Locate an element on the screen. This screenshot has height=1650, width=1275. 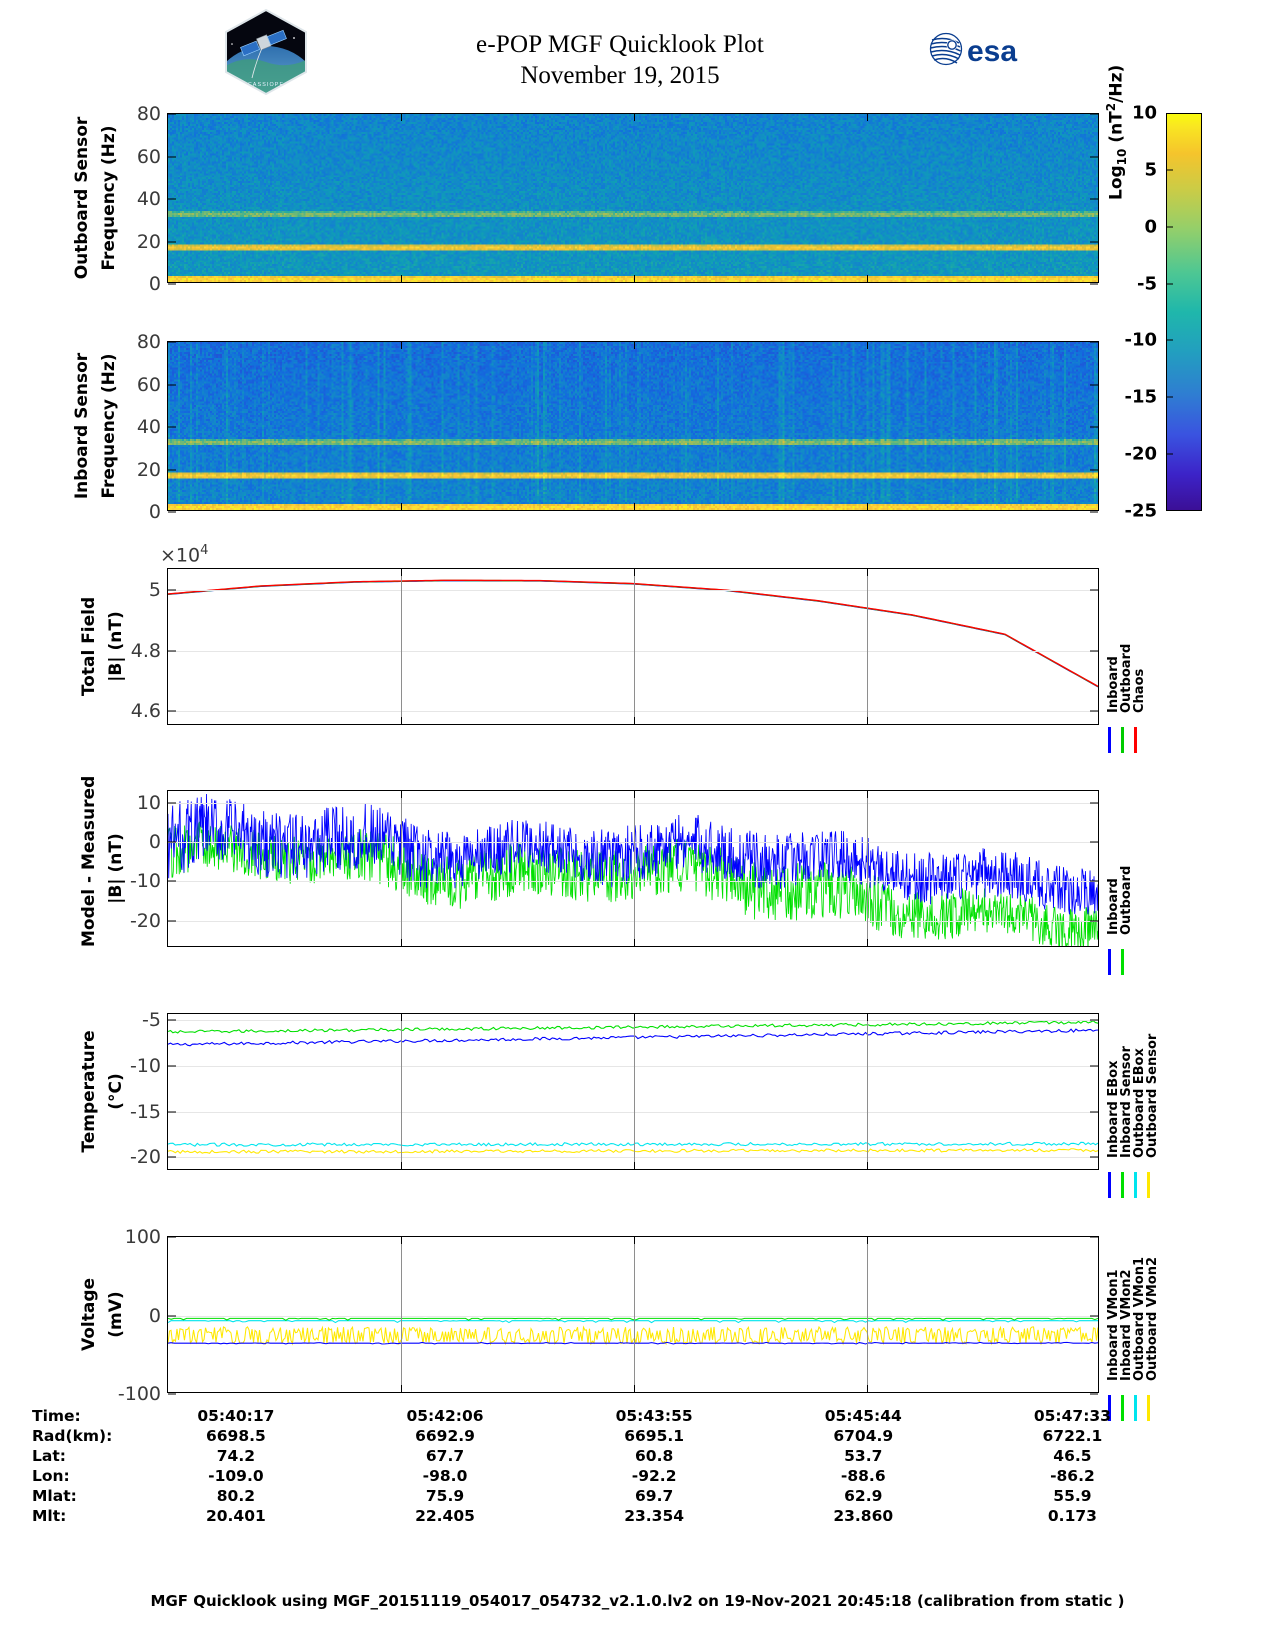
y-tick-label: 20 is located at coordinates (148, 241).